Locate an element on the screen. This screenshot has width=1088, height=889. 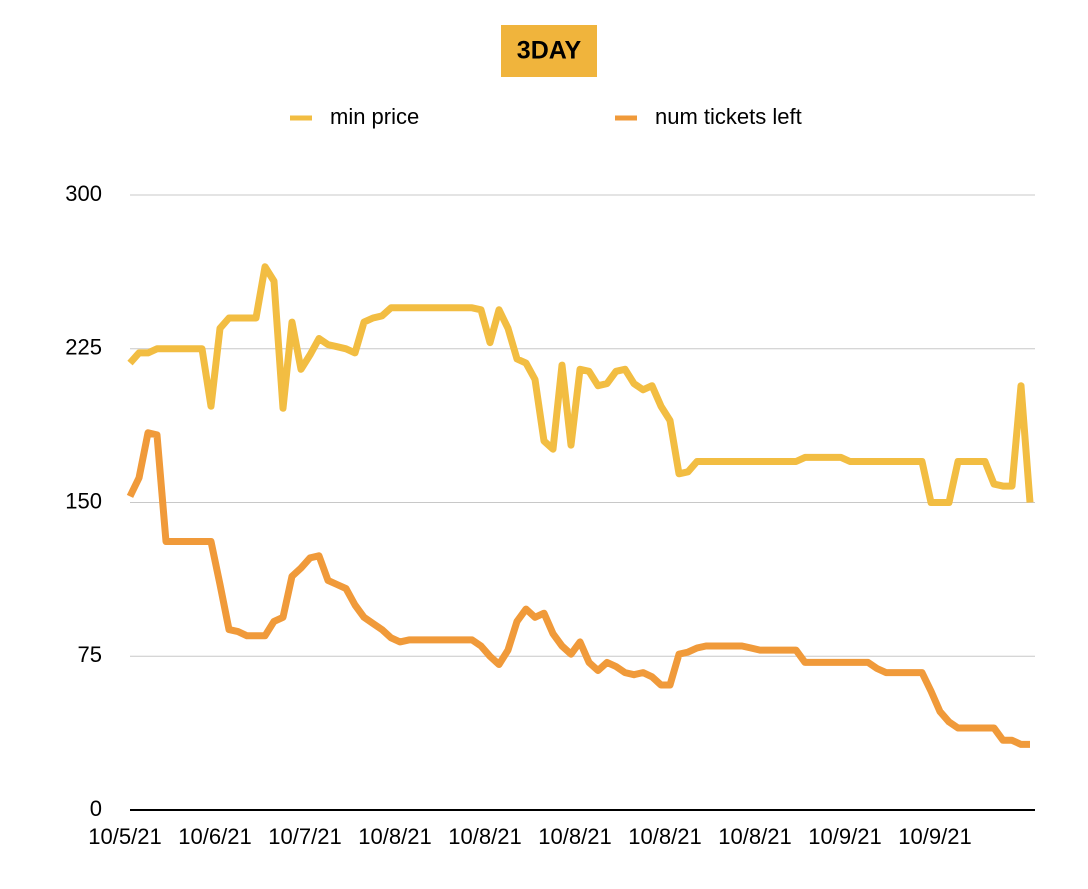
title-box is located at coordinates (549, 51).